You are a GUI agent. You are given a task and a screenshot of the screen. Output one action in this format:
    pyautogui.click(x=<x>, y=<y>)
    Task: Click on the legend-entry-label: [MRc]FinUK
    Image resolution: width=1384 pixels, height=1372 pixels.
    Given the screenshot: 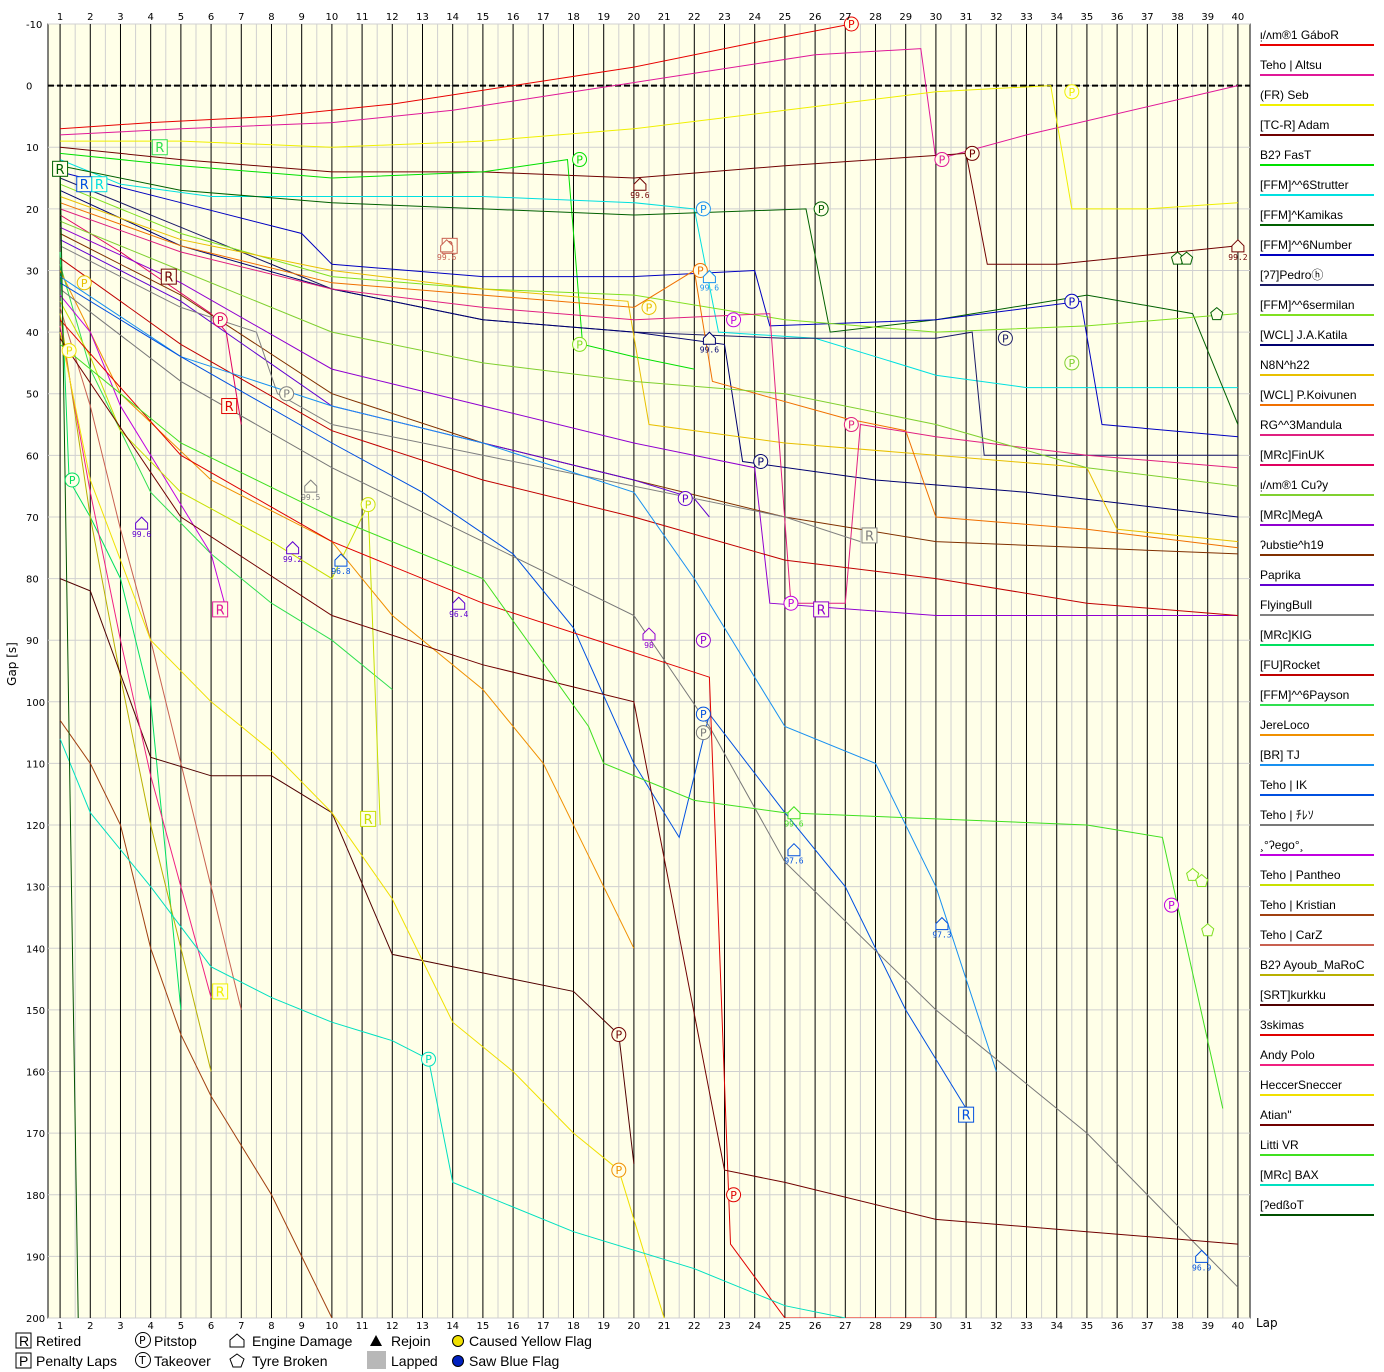 What is the action you would take?
    pyautogui.click(x=1292, y=455)
    